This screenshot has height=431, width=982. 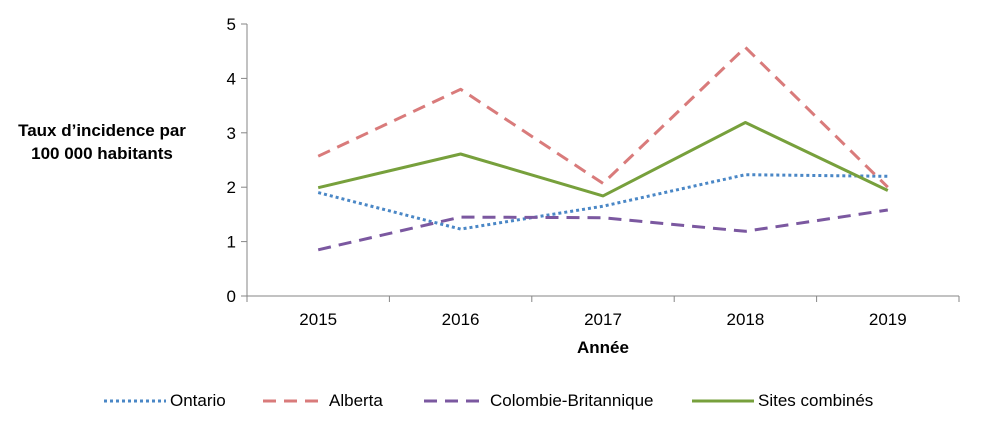 I want to click on x-tick-label: 2015, so click(x=318, y=319).